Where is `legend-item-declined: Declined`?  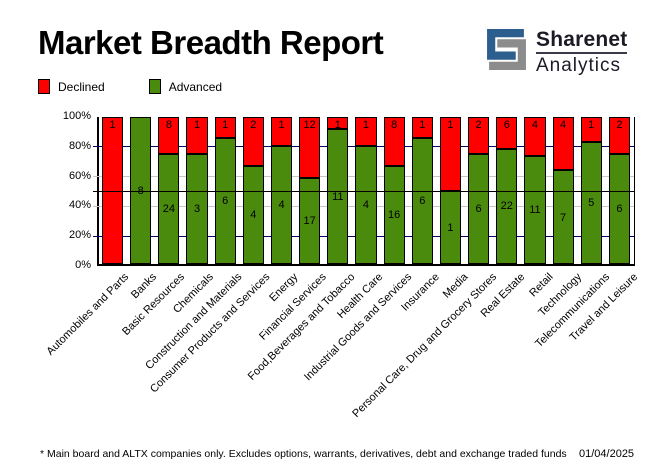
legend-item-declined: Declined is located at coordinates (71, 86).